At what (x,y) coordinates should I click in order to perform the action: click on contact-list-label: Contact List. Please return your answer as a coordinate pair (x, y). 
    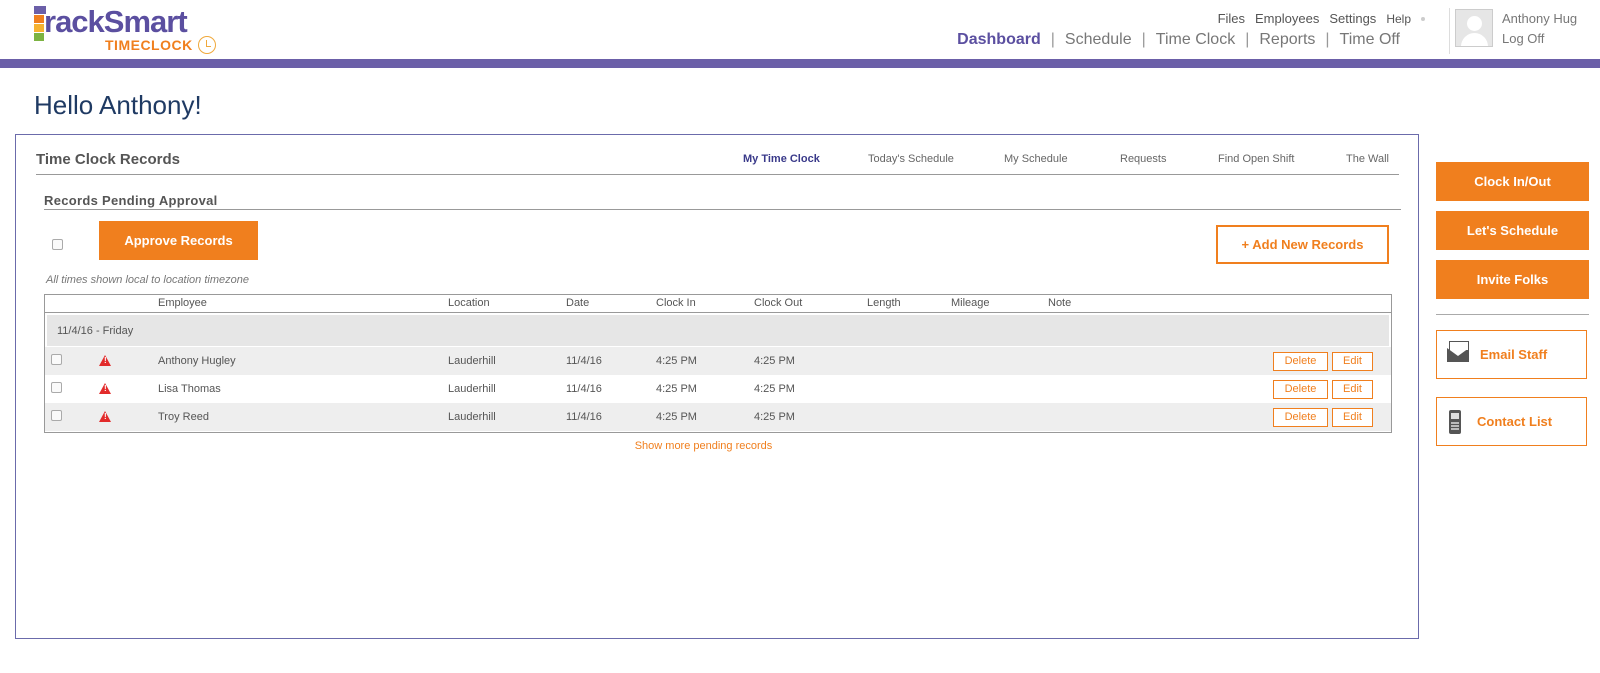
    Looking at the image, I should click on (1515, 421).